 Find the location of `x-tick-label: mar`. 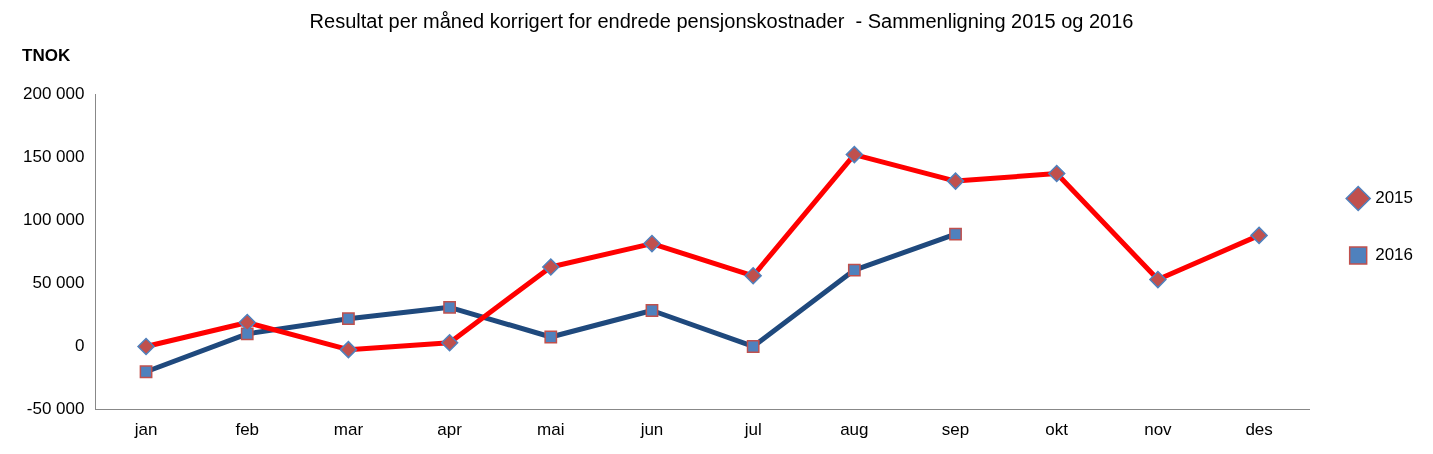

x-tick-label: mar is located at coordinates (348, 430).